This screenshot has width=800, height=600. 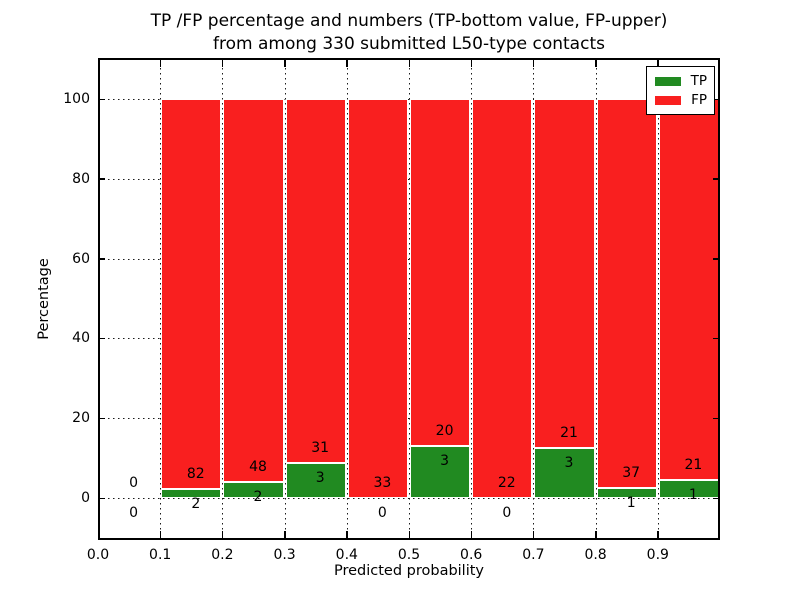 I want to click on fp-count-label: 33, so click(x=382, y=483).